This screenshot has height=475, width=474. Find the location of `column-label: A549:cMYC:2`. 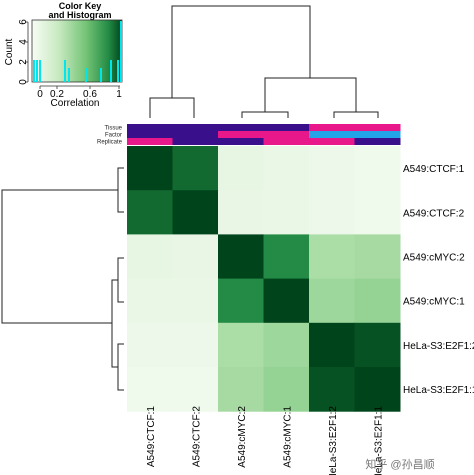

column-label: A549:cMYC:2 is located at coordinates (242, 437).